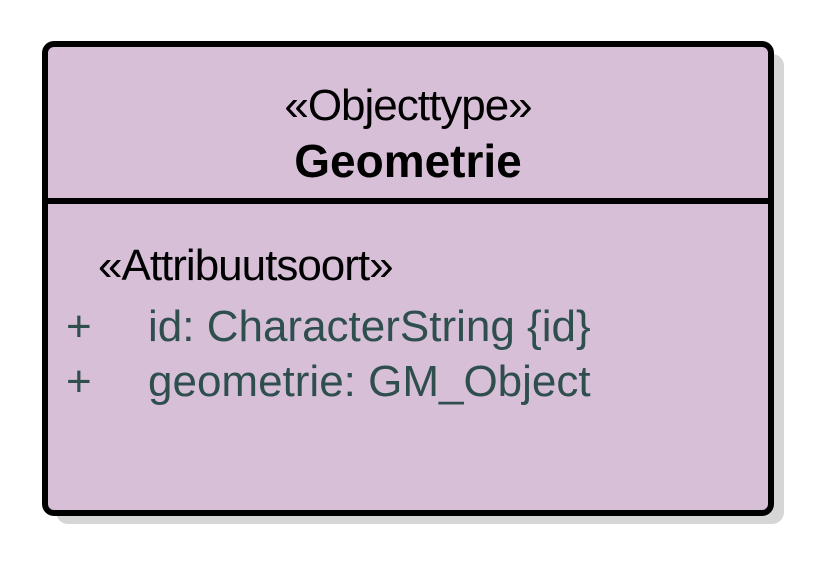 Image resolution: width=828 pixels, height=568 pixels. Describe the element at coordinates (369, 326) in the screenshot. I see `attribute-text: id: CharacterString {id}` at that location.